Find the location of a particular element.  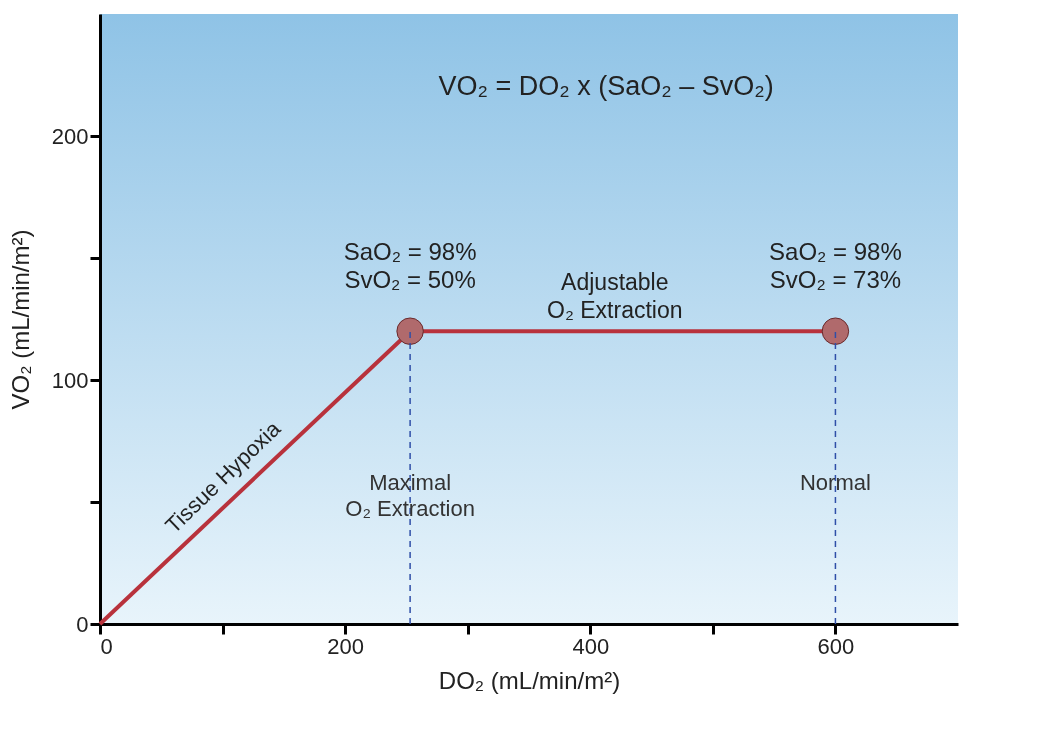

annotation: SaO₂ = 98% SvO₂ = 73% is located at coordinates (835, 266).